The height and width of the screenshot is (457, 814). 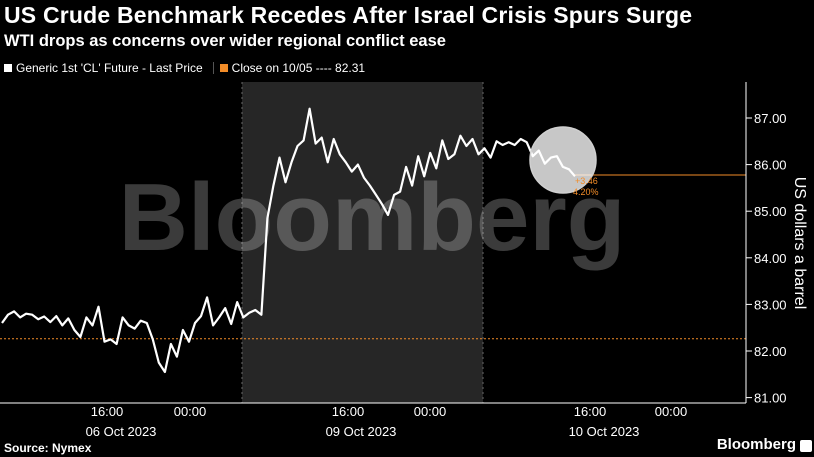 I want to click on x-date-label: 10 Oct 2023, so click(x=604, y=431).